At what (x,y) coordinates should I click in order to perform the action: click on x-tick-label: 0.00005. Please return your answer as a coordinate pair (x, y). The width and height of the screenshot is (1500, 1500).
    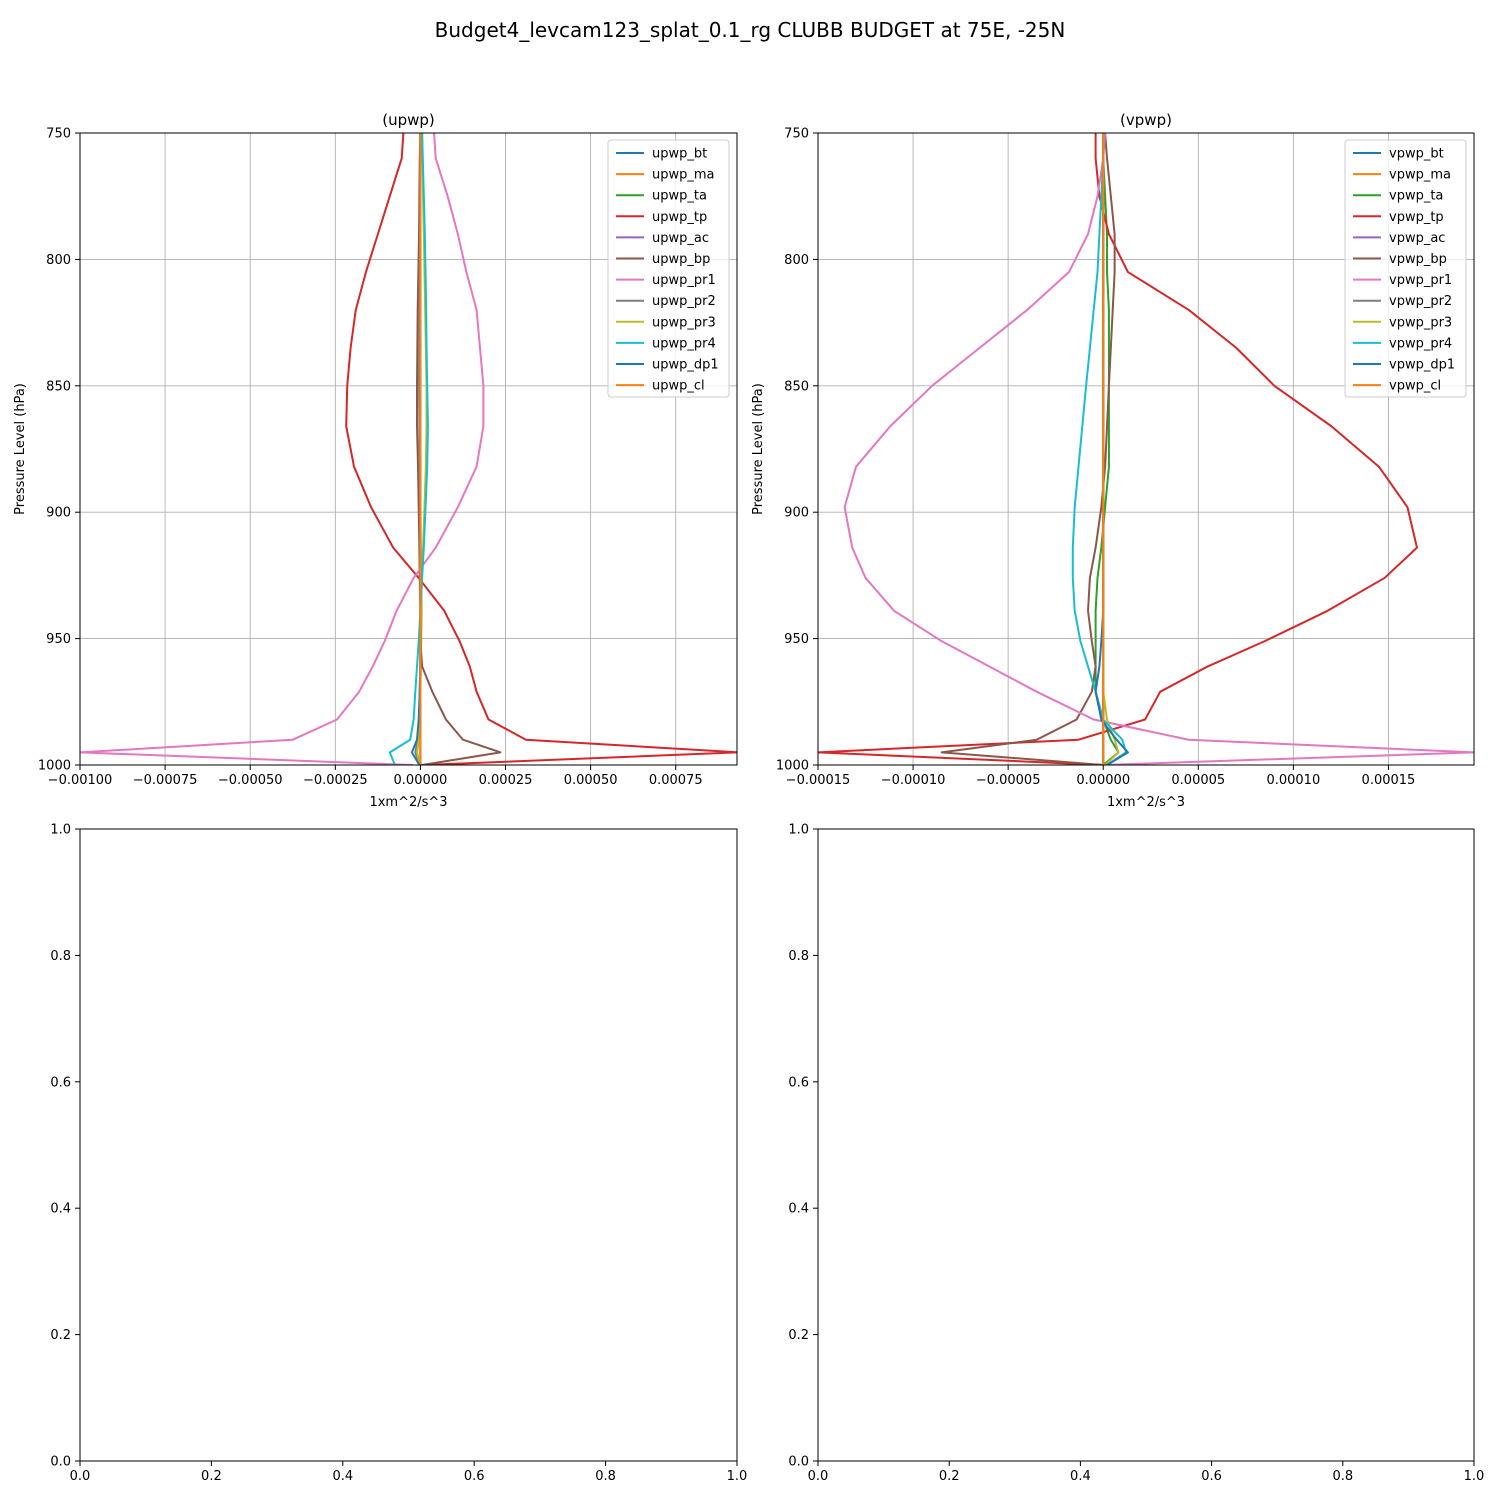
    Looking at the image, I should click on (1198, 780).